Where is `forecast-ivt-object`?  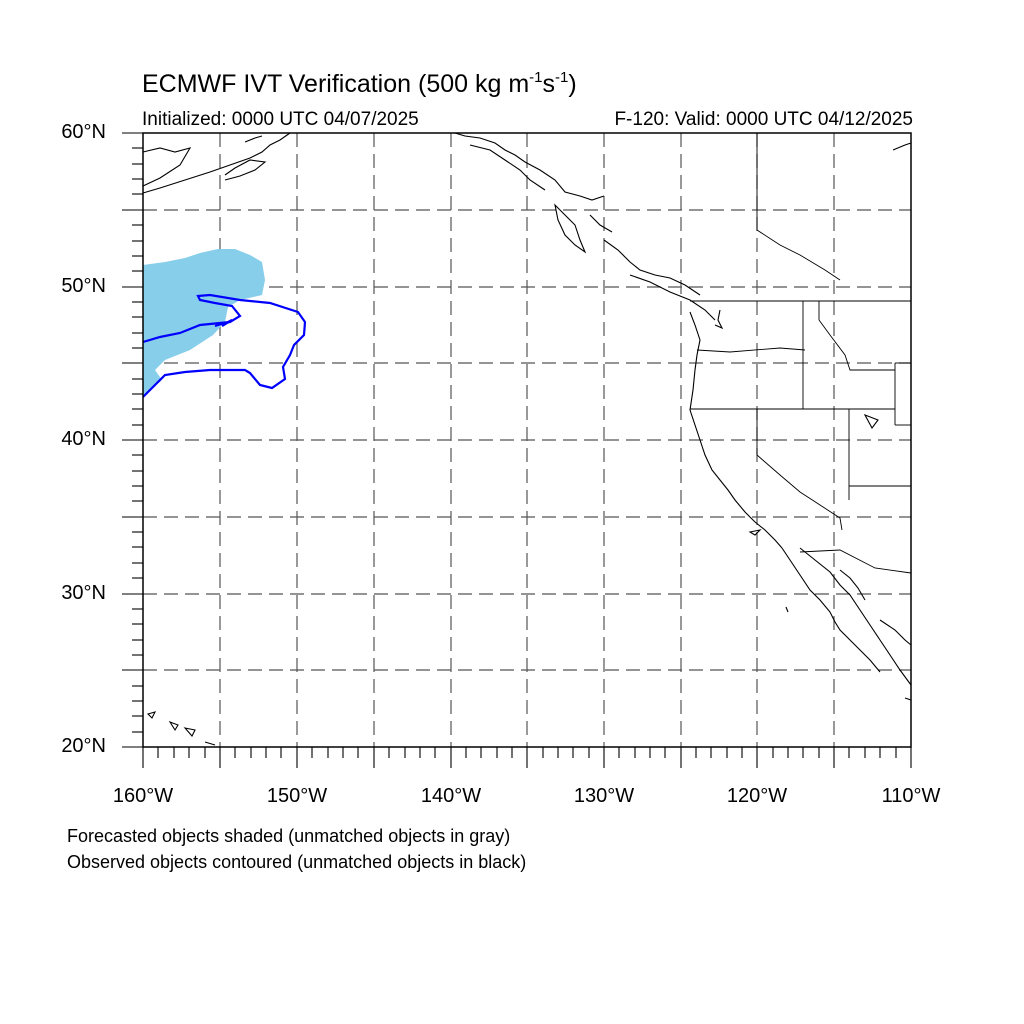
forecast-ivt-object is located at coordinates (204, 322).